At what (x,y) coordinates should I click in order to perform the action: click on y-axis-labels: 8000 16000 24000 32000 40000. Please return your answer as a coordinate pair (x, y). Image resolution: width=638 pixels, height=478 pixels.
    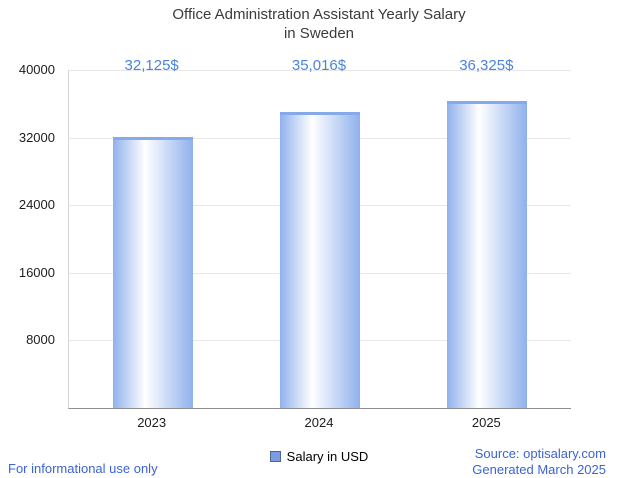
    Looking at the image, I should click on (31, 235).